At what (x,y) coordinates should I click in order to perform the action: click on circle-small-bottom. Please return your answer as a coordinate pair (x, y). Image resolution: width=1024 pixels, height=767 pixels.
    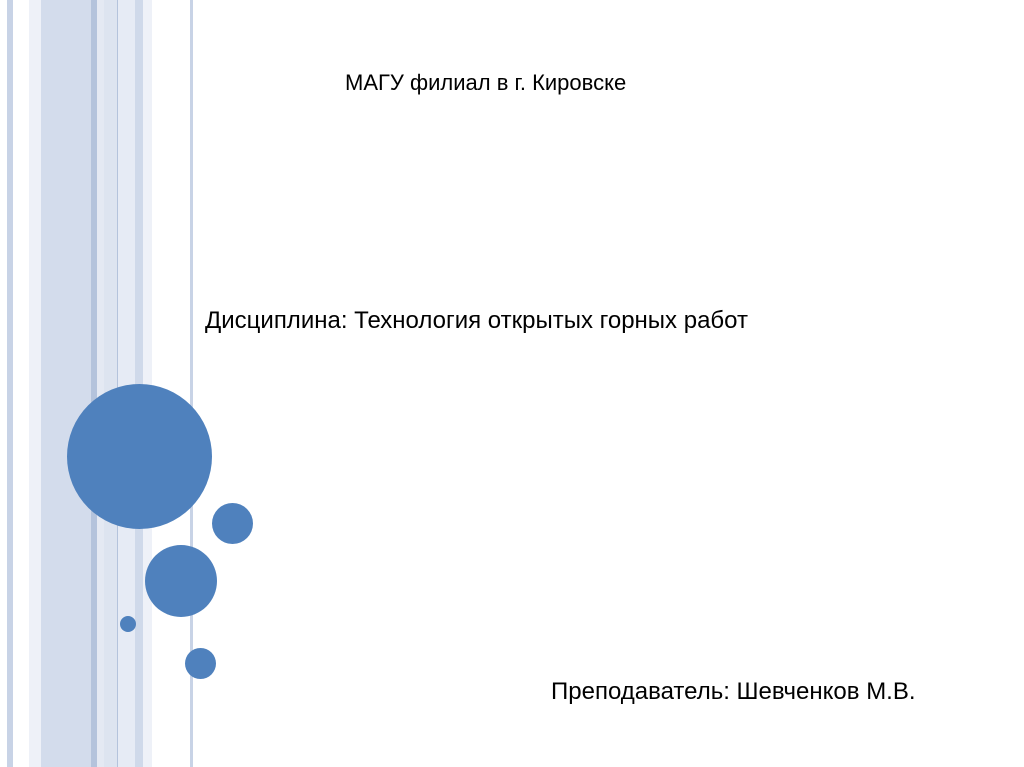
    Looking at the image, I should click on (200, 663).